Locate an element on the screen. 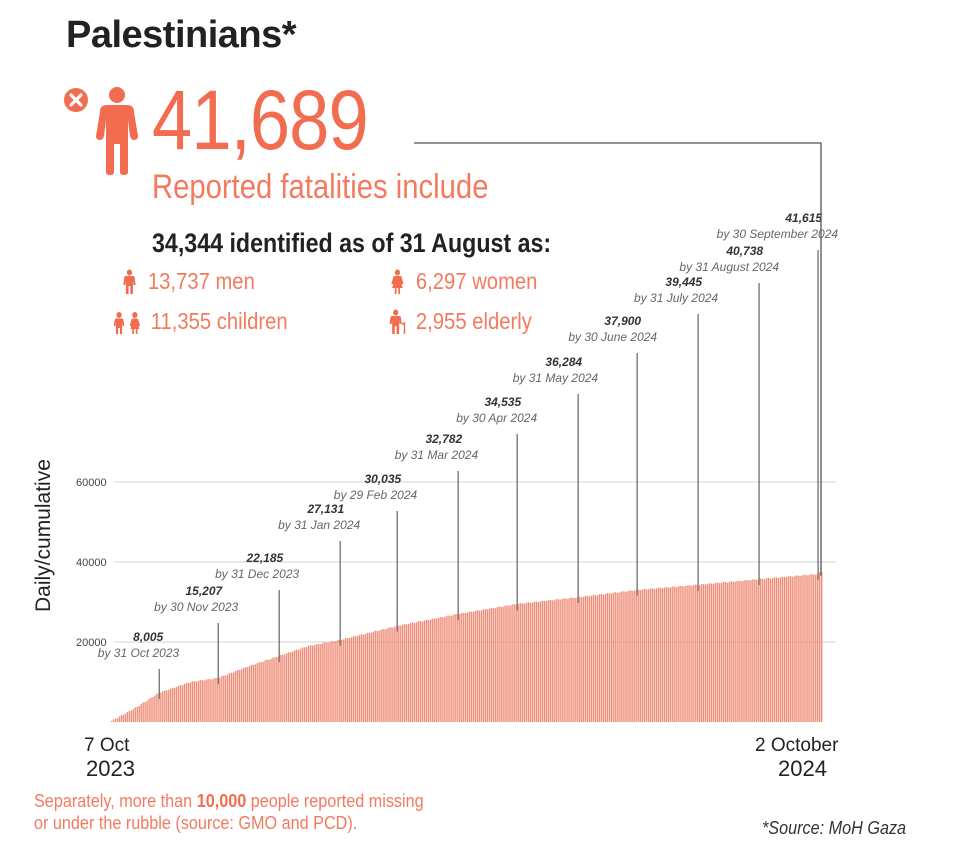 The image size is (960, 858). x-badge-icon is located at coordinates (76, 100).